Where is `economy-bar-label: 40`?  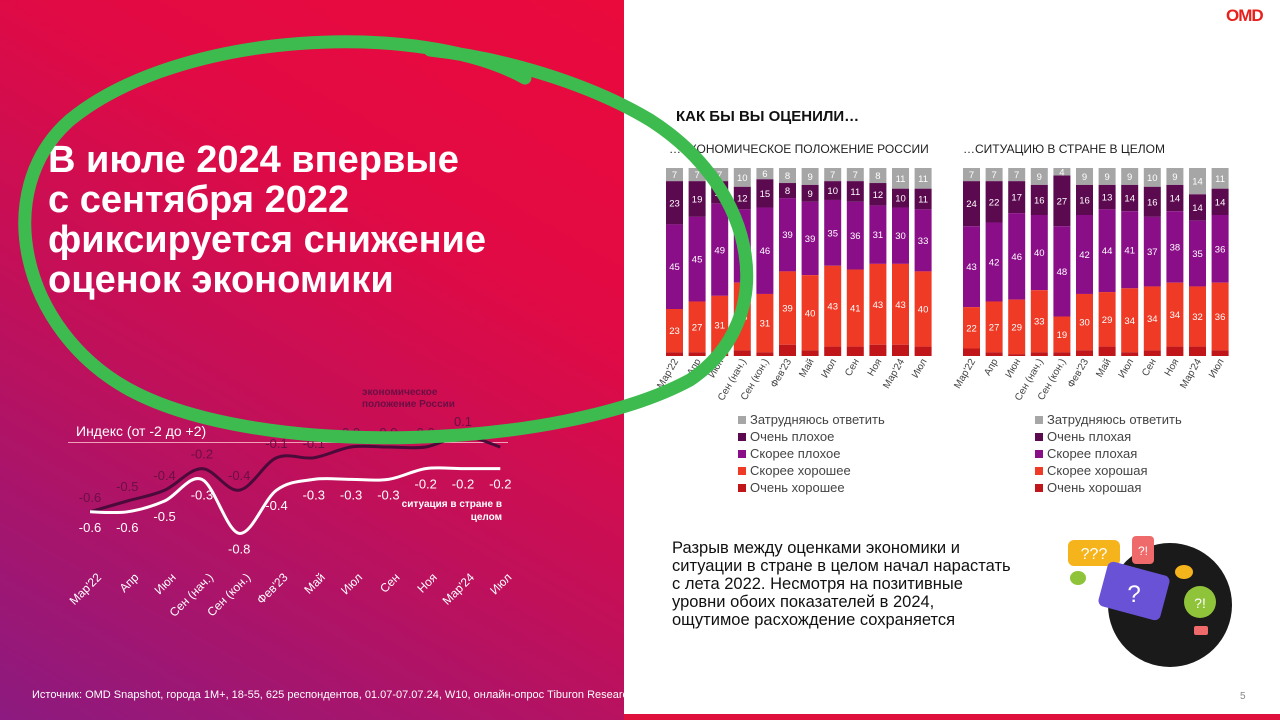
economy-bar-label: 40 is located at coordinates (923, 310).